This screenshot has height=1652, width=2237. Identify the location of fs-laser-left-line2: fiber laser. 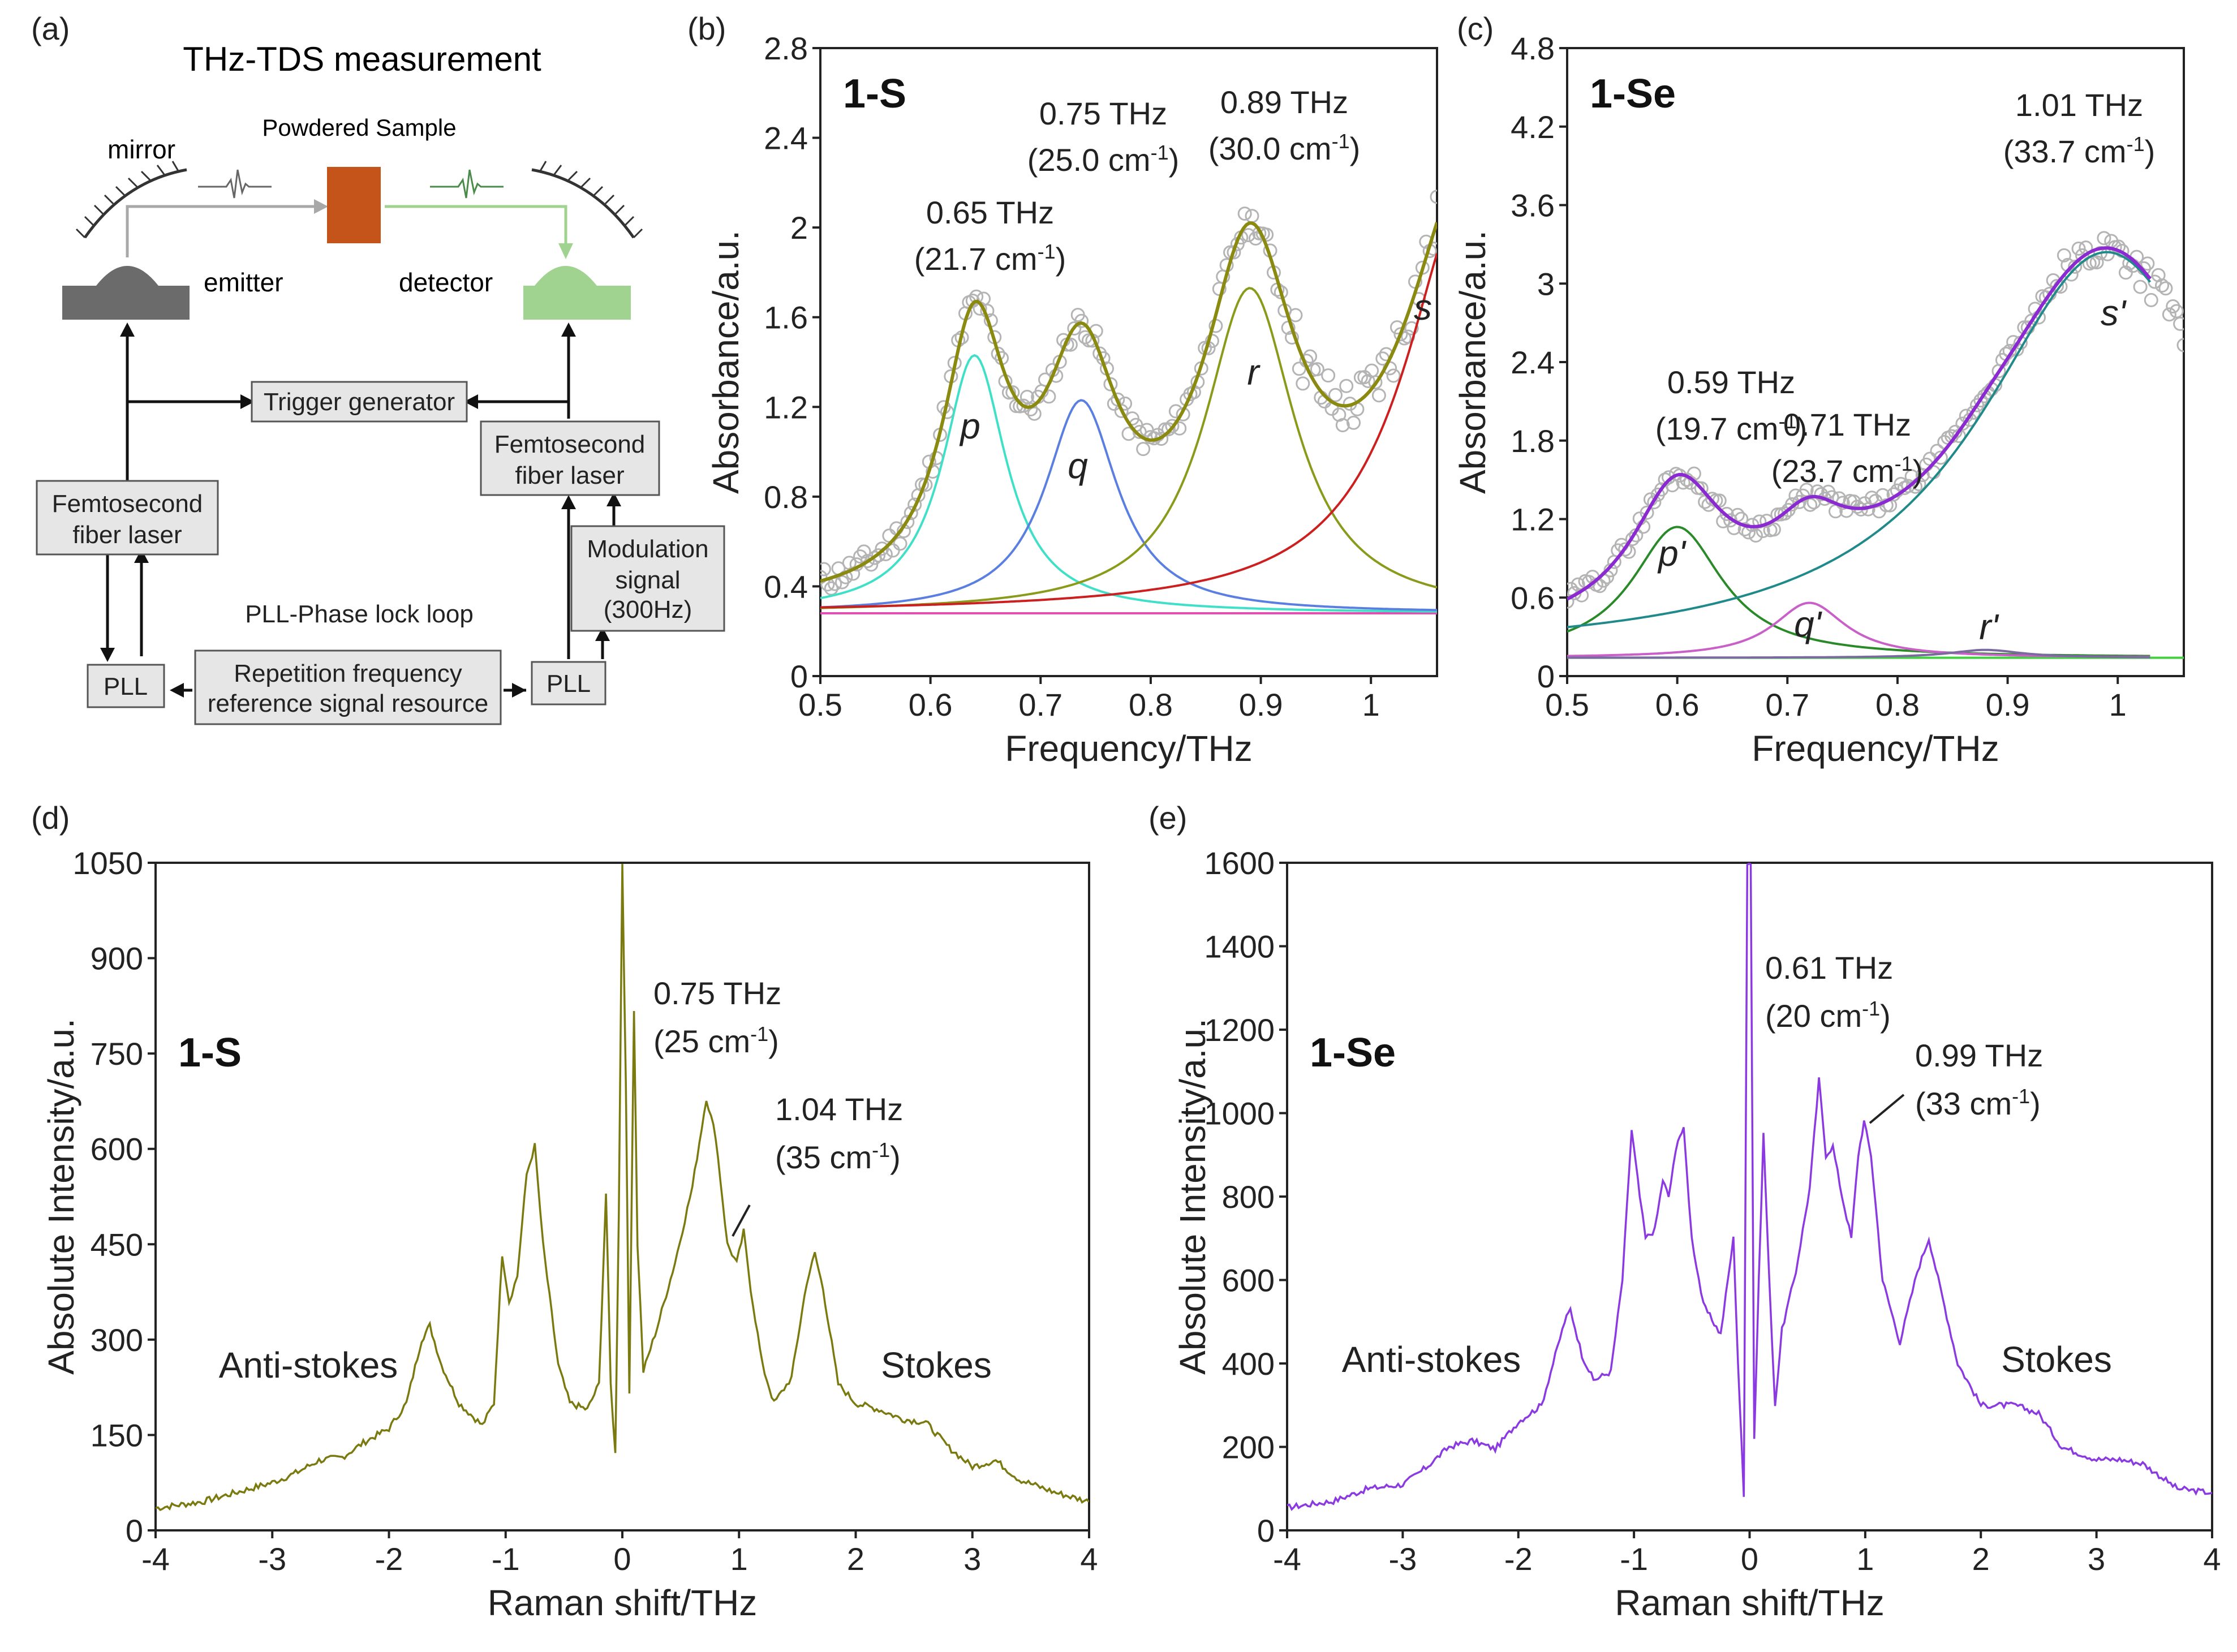
(127, 535).